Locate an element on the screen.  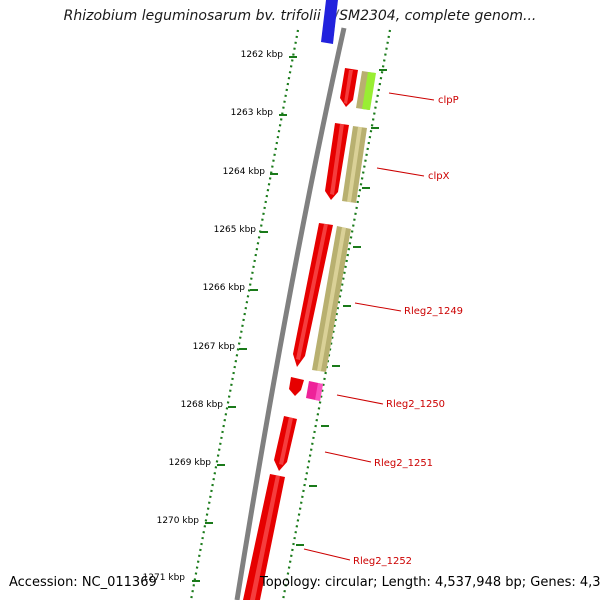
gene-clpX is located at coordinates (337, 161).